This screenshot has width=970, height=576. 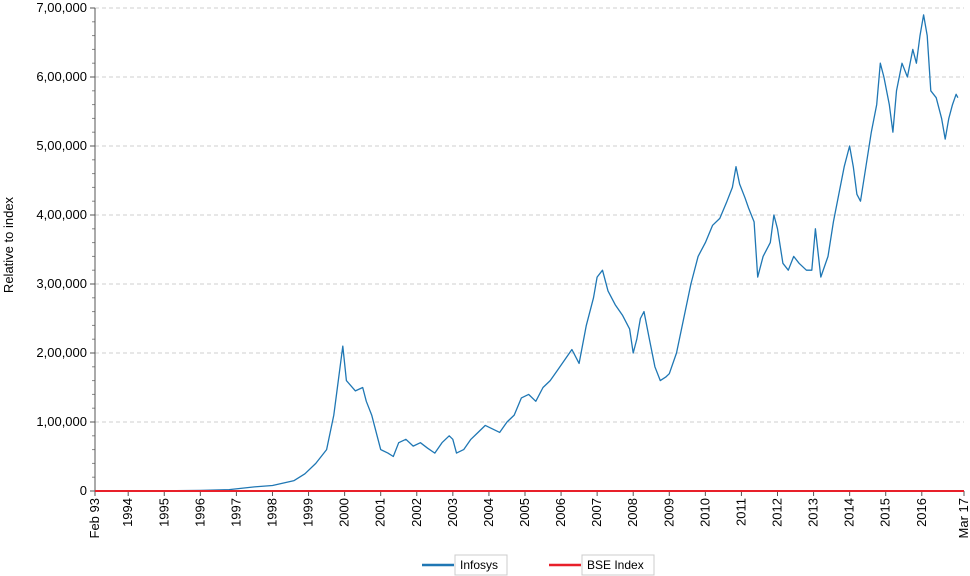 What do you see at coordinates (704, 512) in the screenshot?
I see `x-tick-label: 2010` at bounding box center [704, 512].